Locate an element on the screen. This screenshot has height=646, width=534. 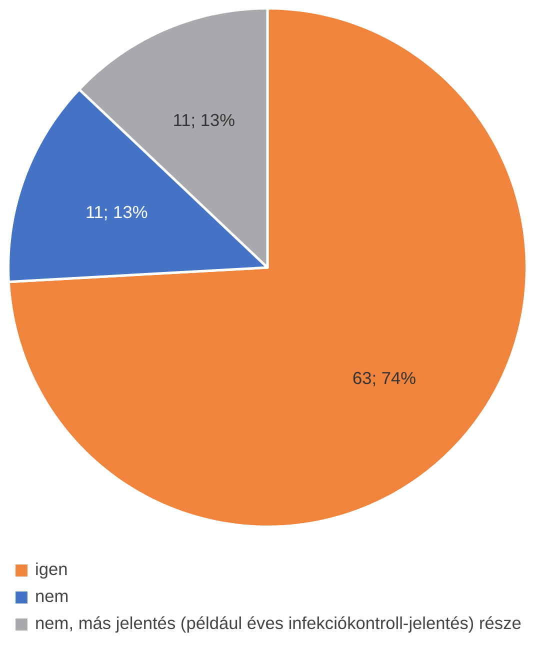
legend-label: igen is located at coordinates (51, 569).